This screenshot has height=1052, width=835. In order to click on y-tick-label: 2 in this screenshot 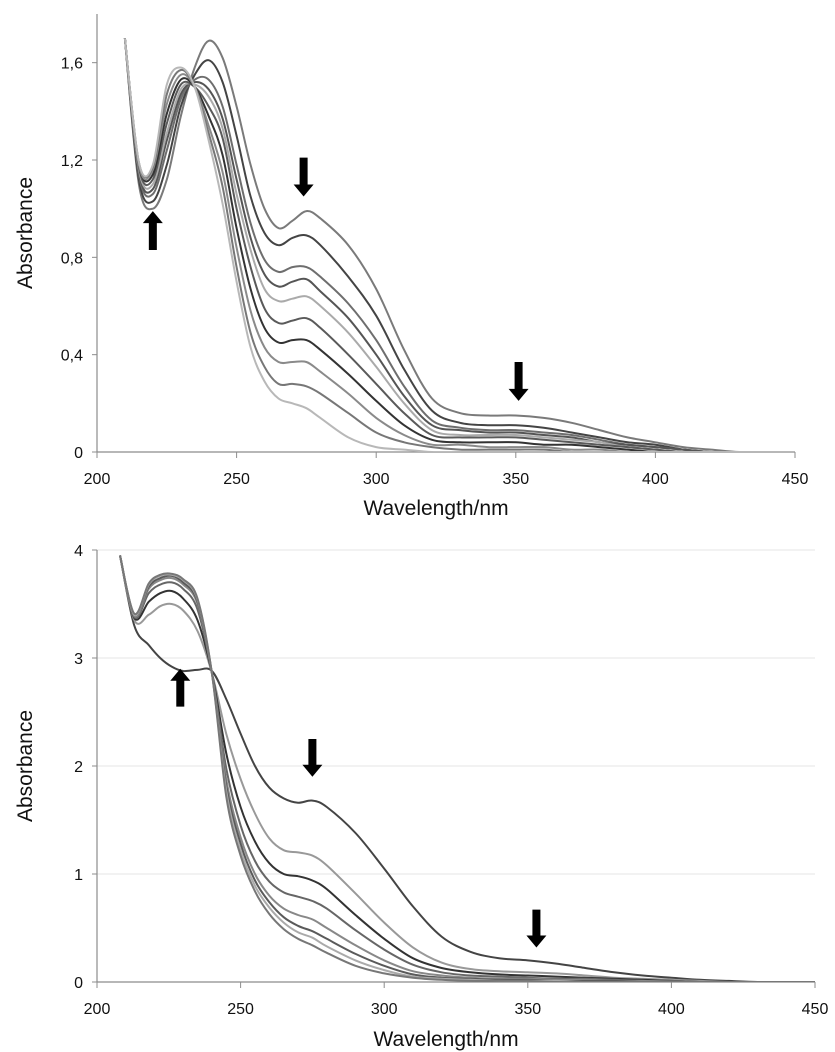, I will do `click(78, 767)`.